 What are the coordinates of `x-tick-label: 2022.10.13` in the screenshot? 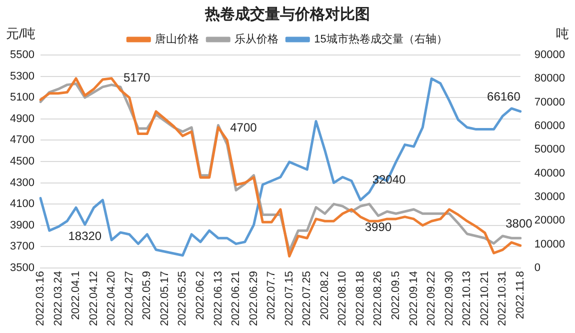 It's located at (467, 298).